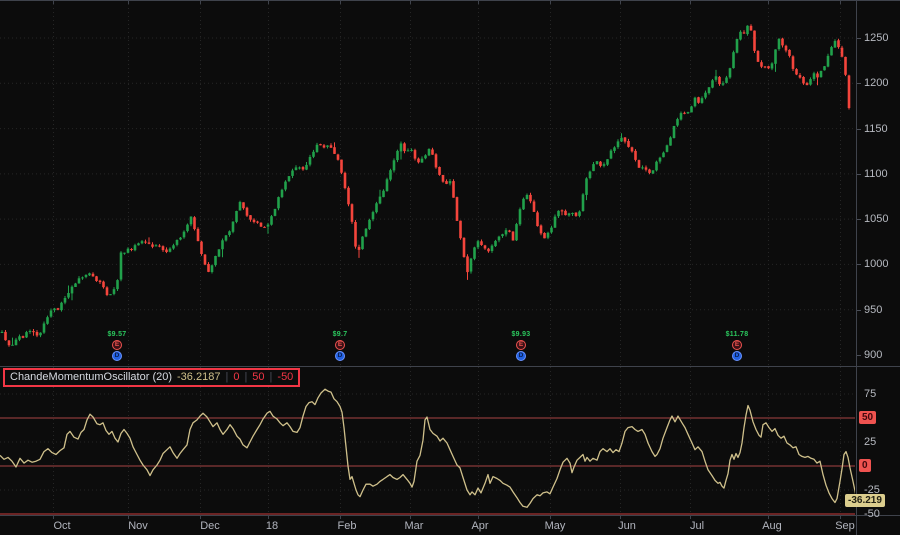 The image size is (900, 535). I want to click on time-axis-label: Oct, so click(62, 526).